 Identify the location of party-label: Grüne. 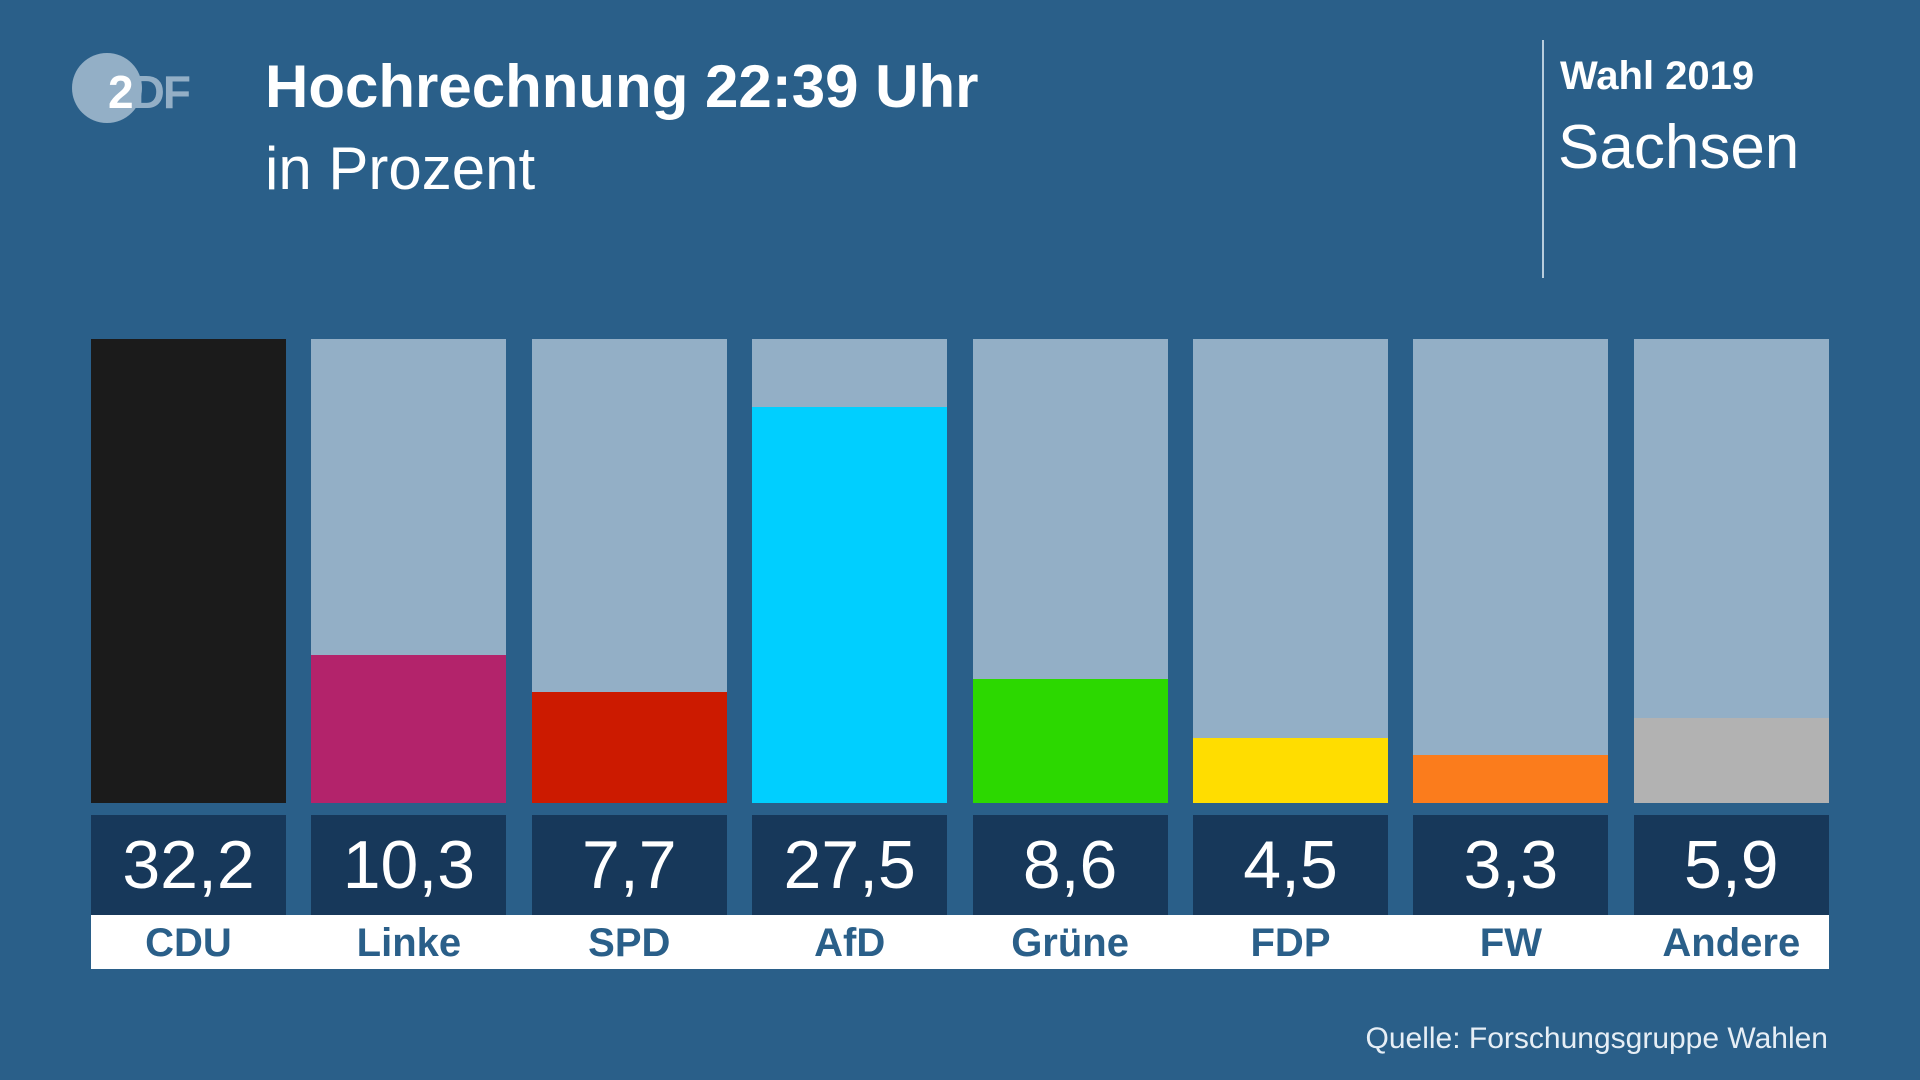
(1070, 943).